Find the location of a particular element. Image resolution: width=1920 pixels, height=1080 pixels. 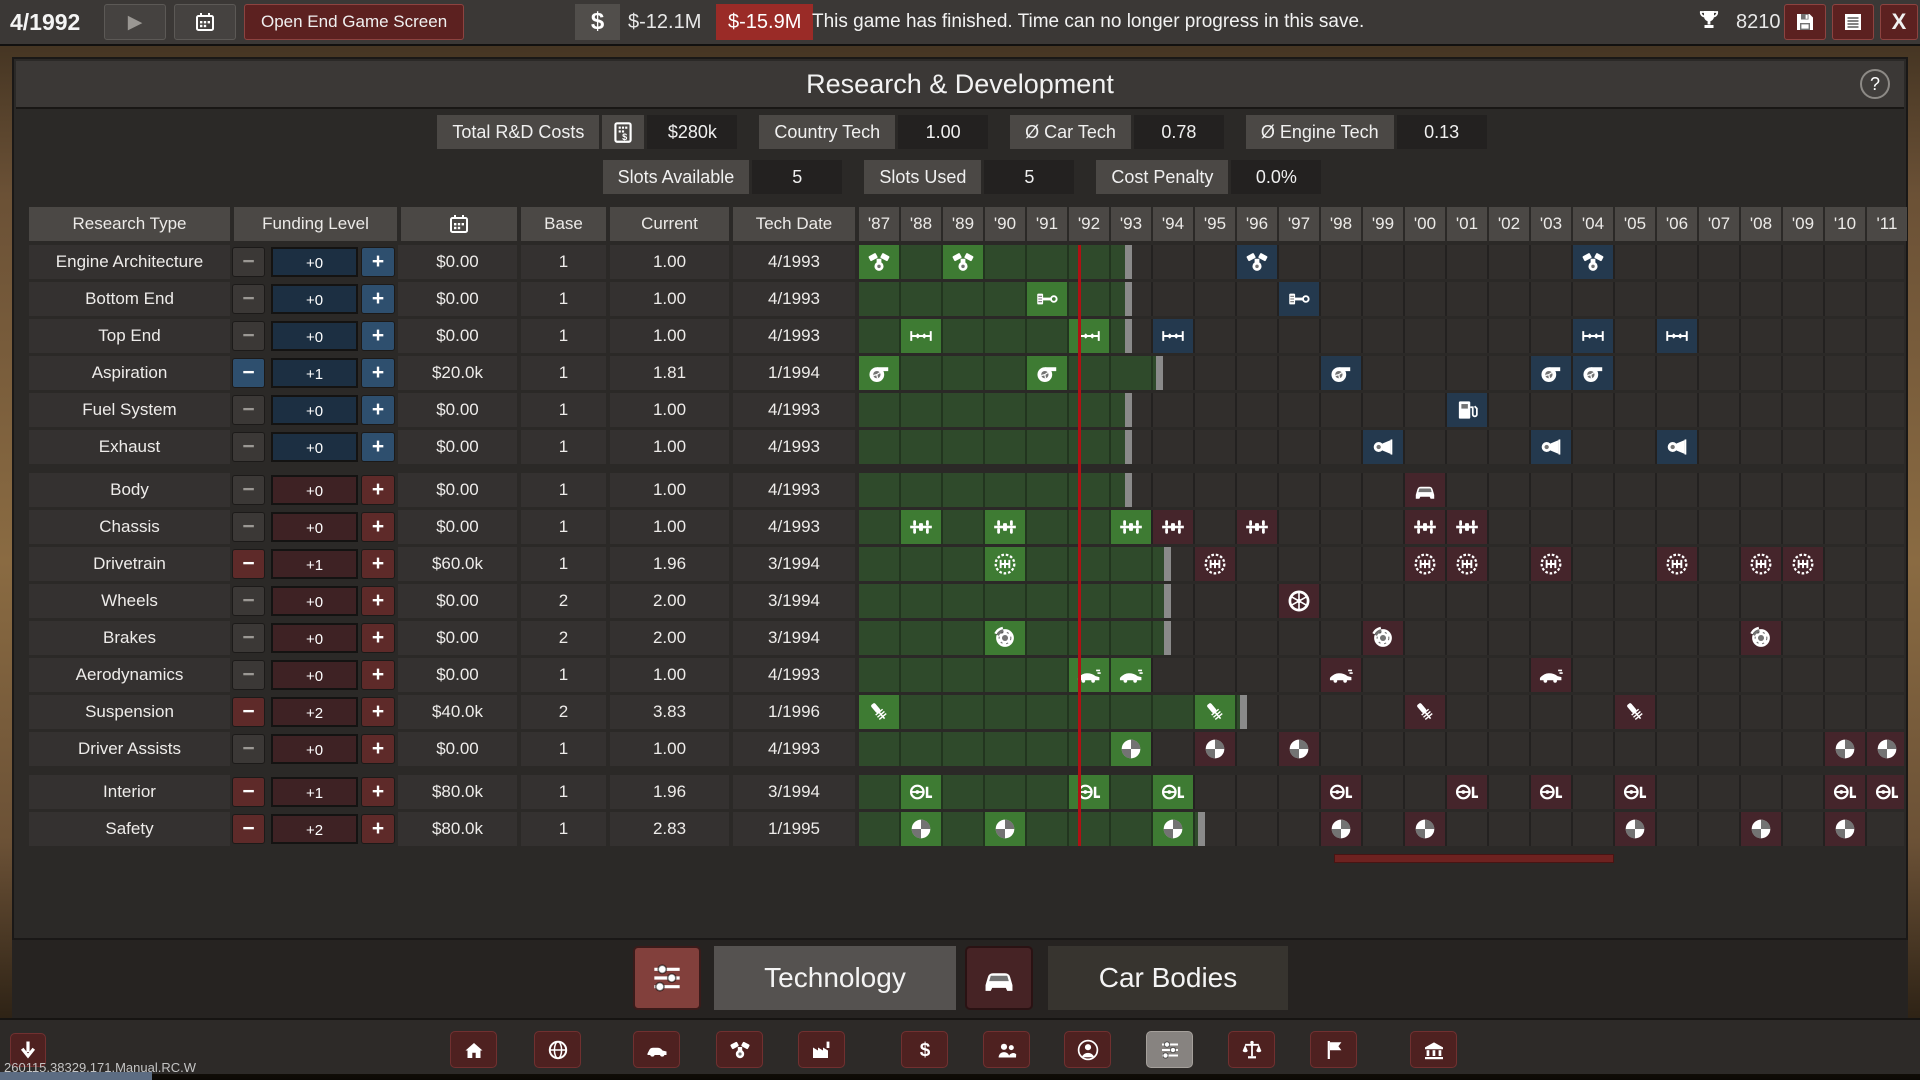

minimize-bar-button is located at coordinates (28, 1050).